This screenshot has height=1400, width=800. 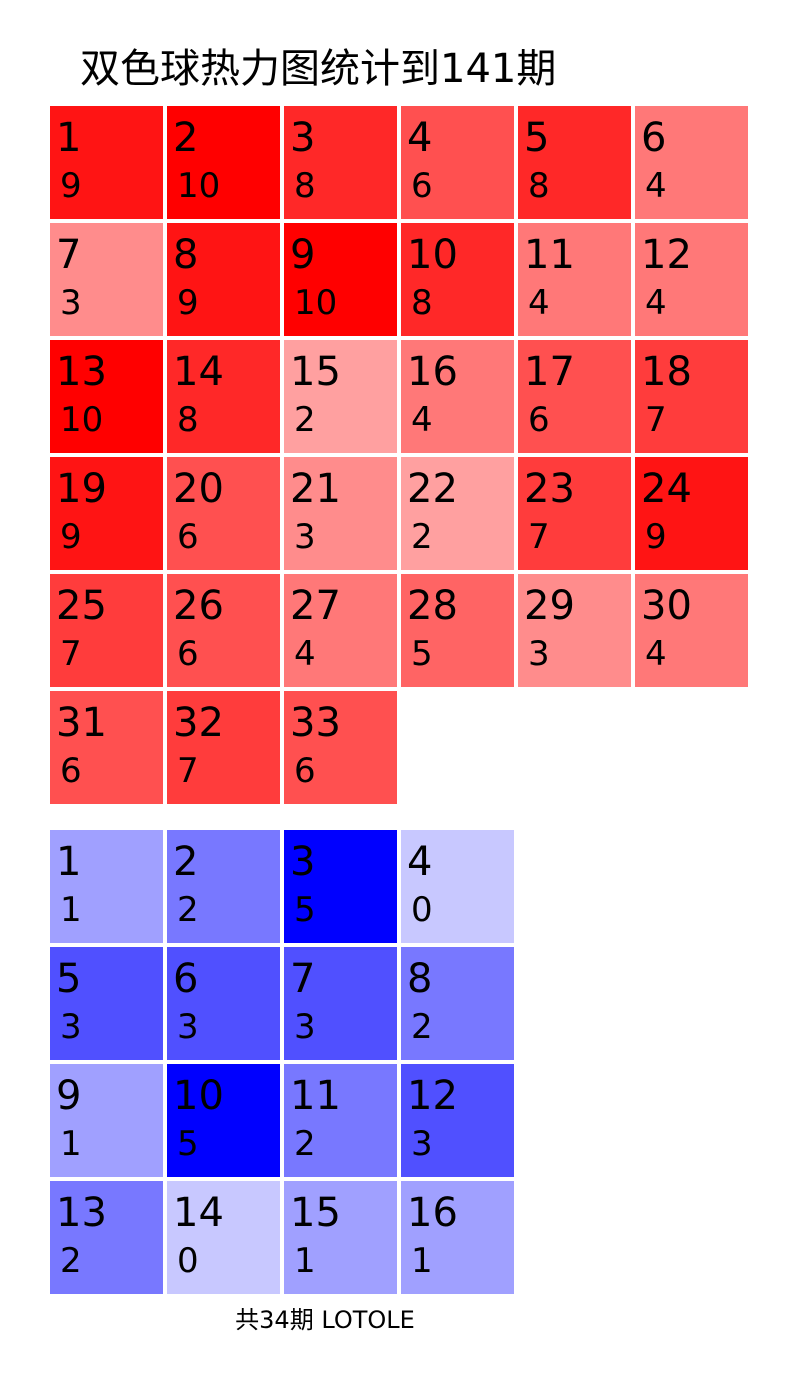 What do you see at coordinates (666, 372) in the screenshot?
I see `ball-number: 18` at bounding box center [666, 372].